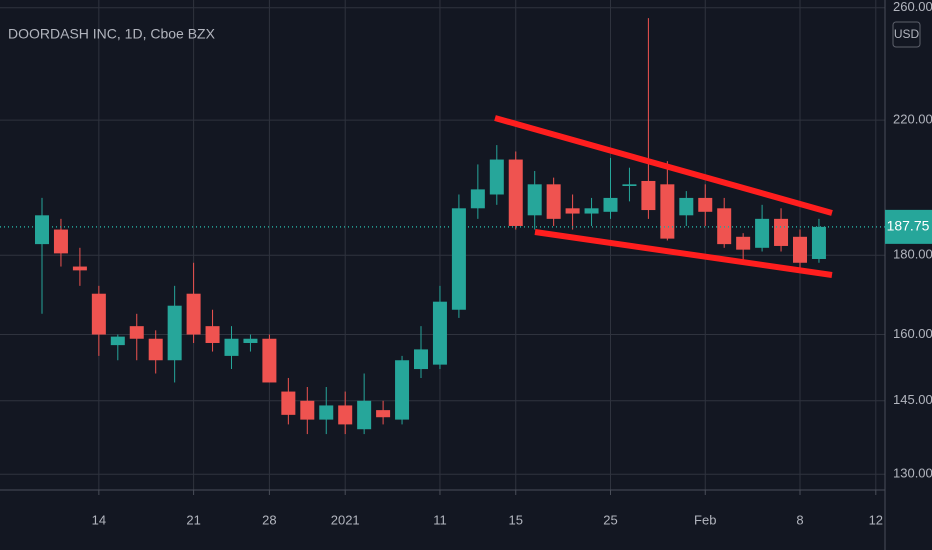  I want to click on x-tick-label: 11, so click(440, 519).